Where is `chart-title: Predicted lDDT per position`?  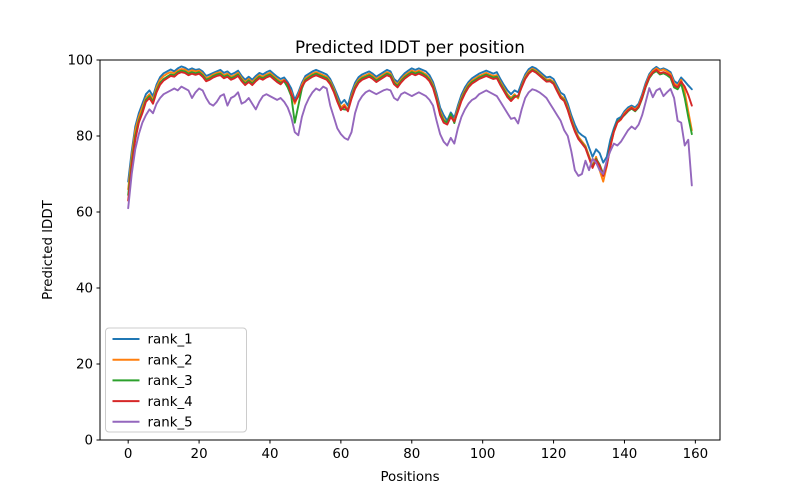 chart-title: Predicted lDDT per position is located at coordinates (410, 47).